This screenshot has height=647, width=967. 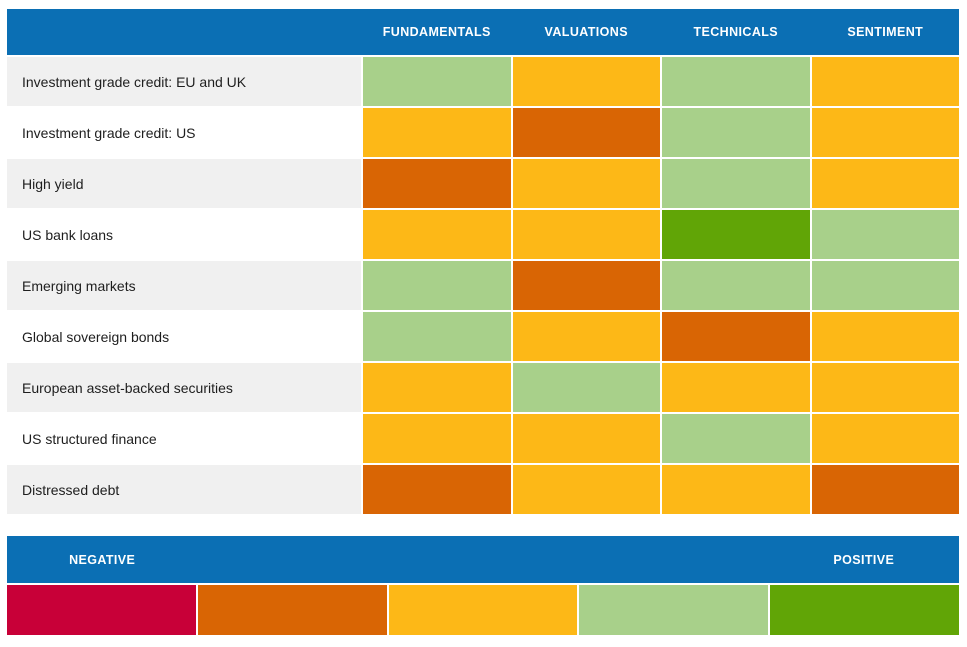 I want to click on table-row: US structured finance, so click(x=483, y=438).